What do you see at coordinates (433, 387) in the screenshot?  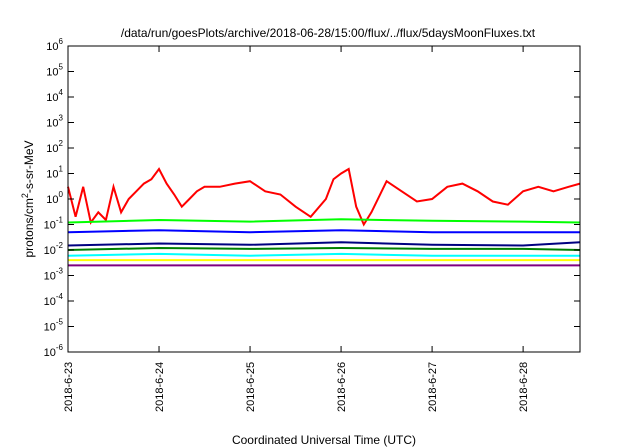 I see `x-tick-label: 2018-6-27` at bounding box center [433, 387].